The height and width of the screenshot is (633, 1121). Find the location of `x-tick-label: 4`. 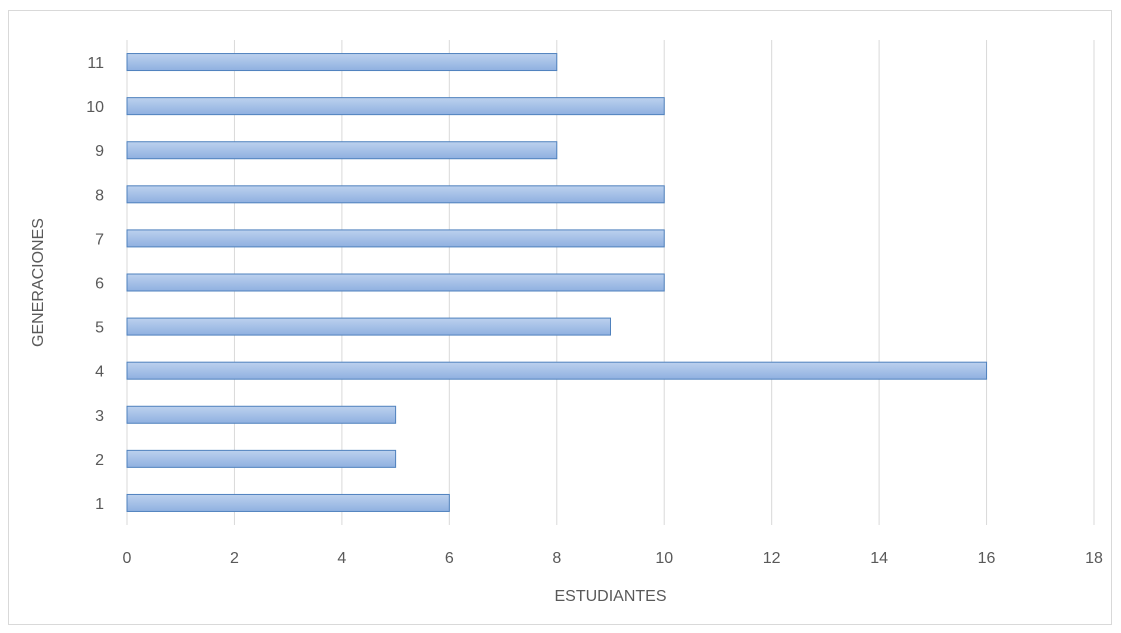

x-tick-label: 4 is located at coordinates (341, 558).